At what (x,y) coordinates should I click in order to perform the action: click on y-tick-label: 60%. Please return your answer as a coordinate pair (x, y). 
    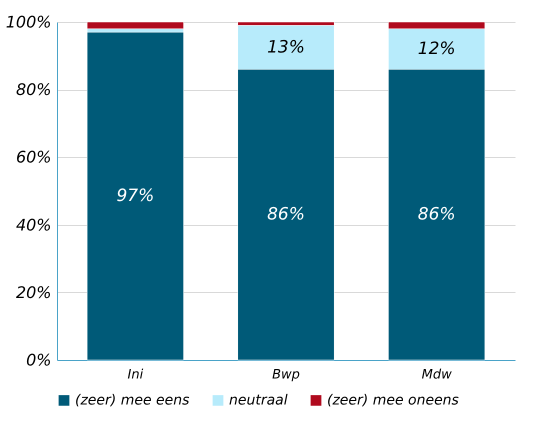
    Looking at the image, I should click on (34, 157).